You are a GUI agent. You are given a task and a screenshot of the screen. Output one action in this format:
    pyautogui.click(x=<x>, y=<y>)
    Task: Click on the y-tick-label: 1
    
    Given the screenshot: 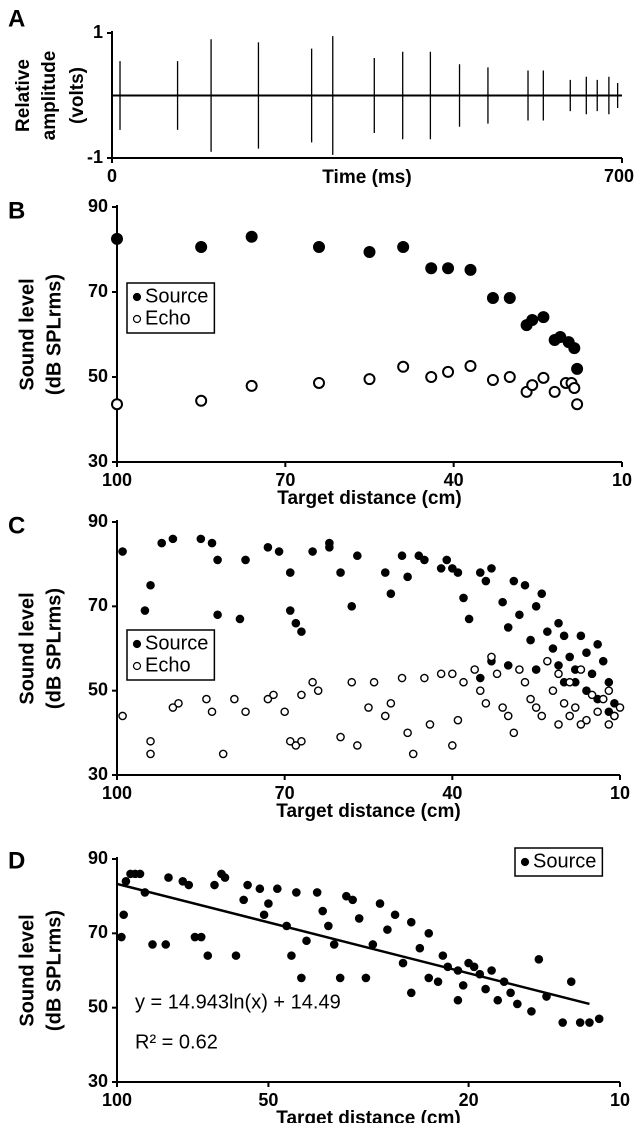 What is the action you would take?
    pyautogui.click(x=98, y=32)
    